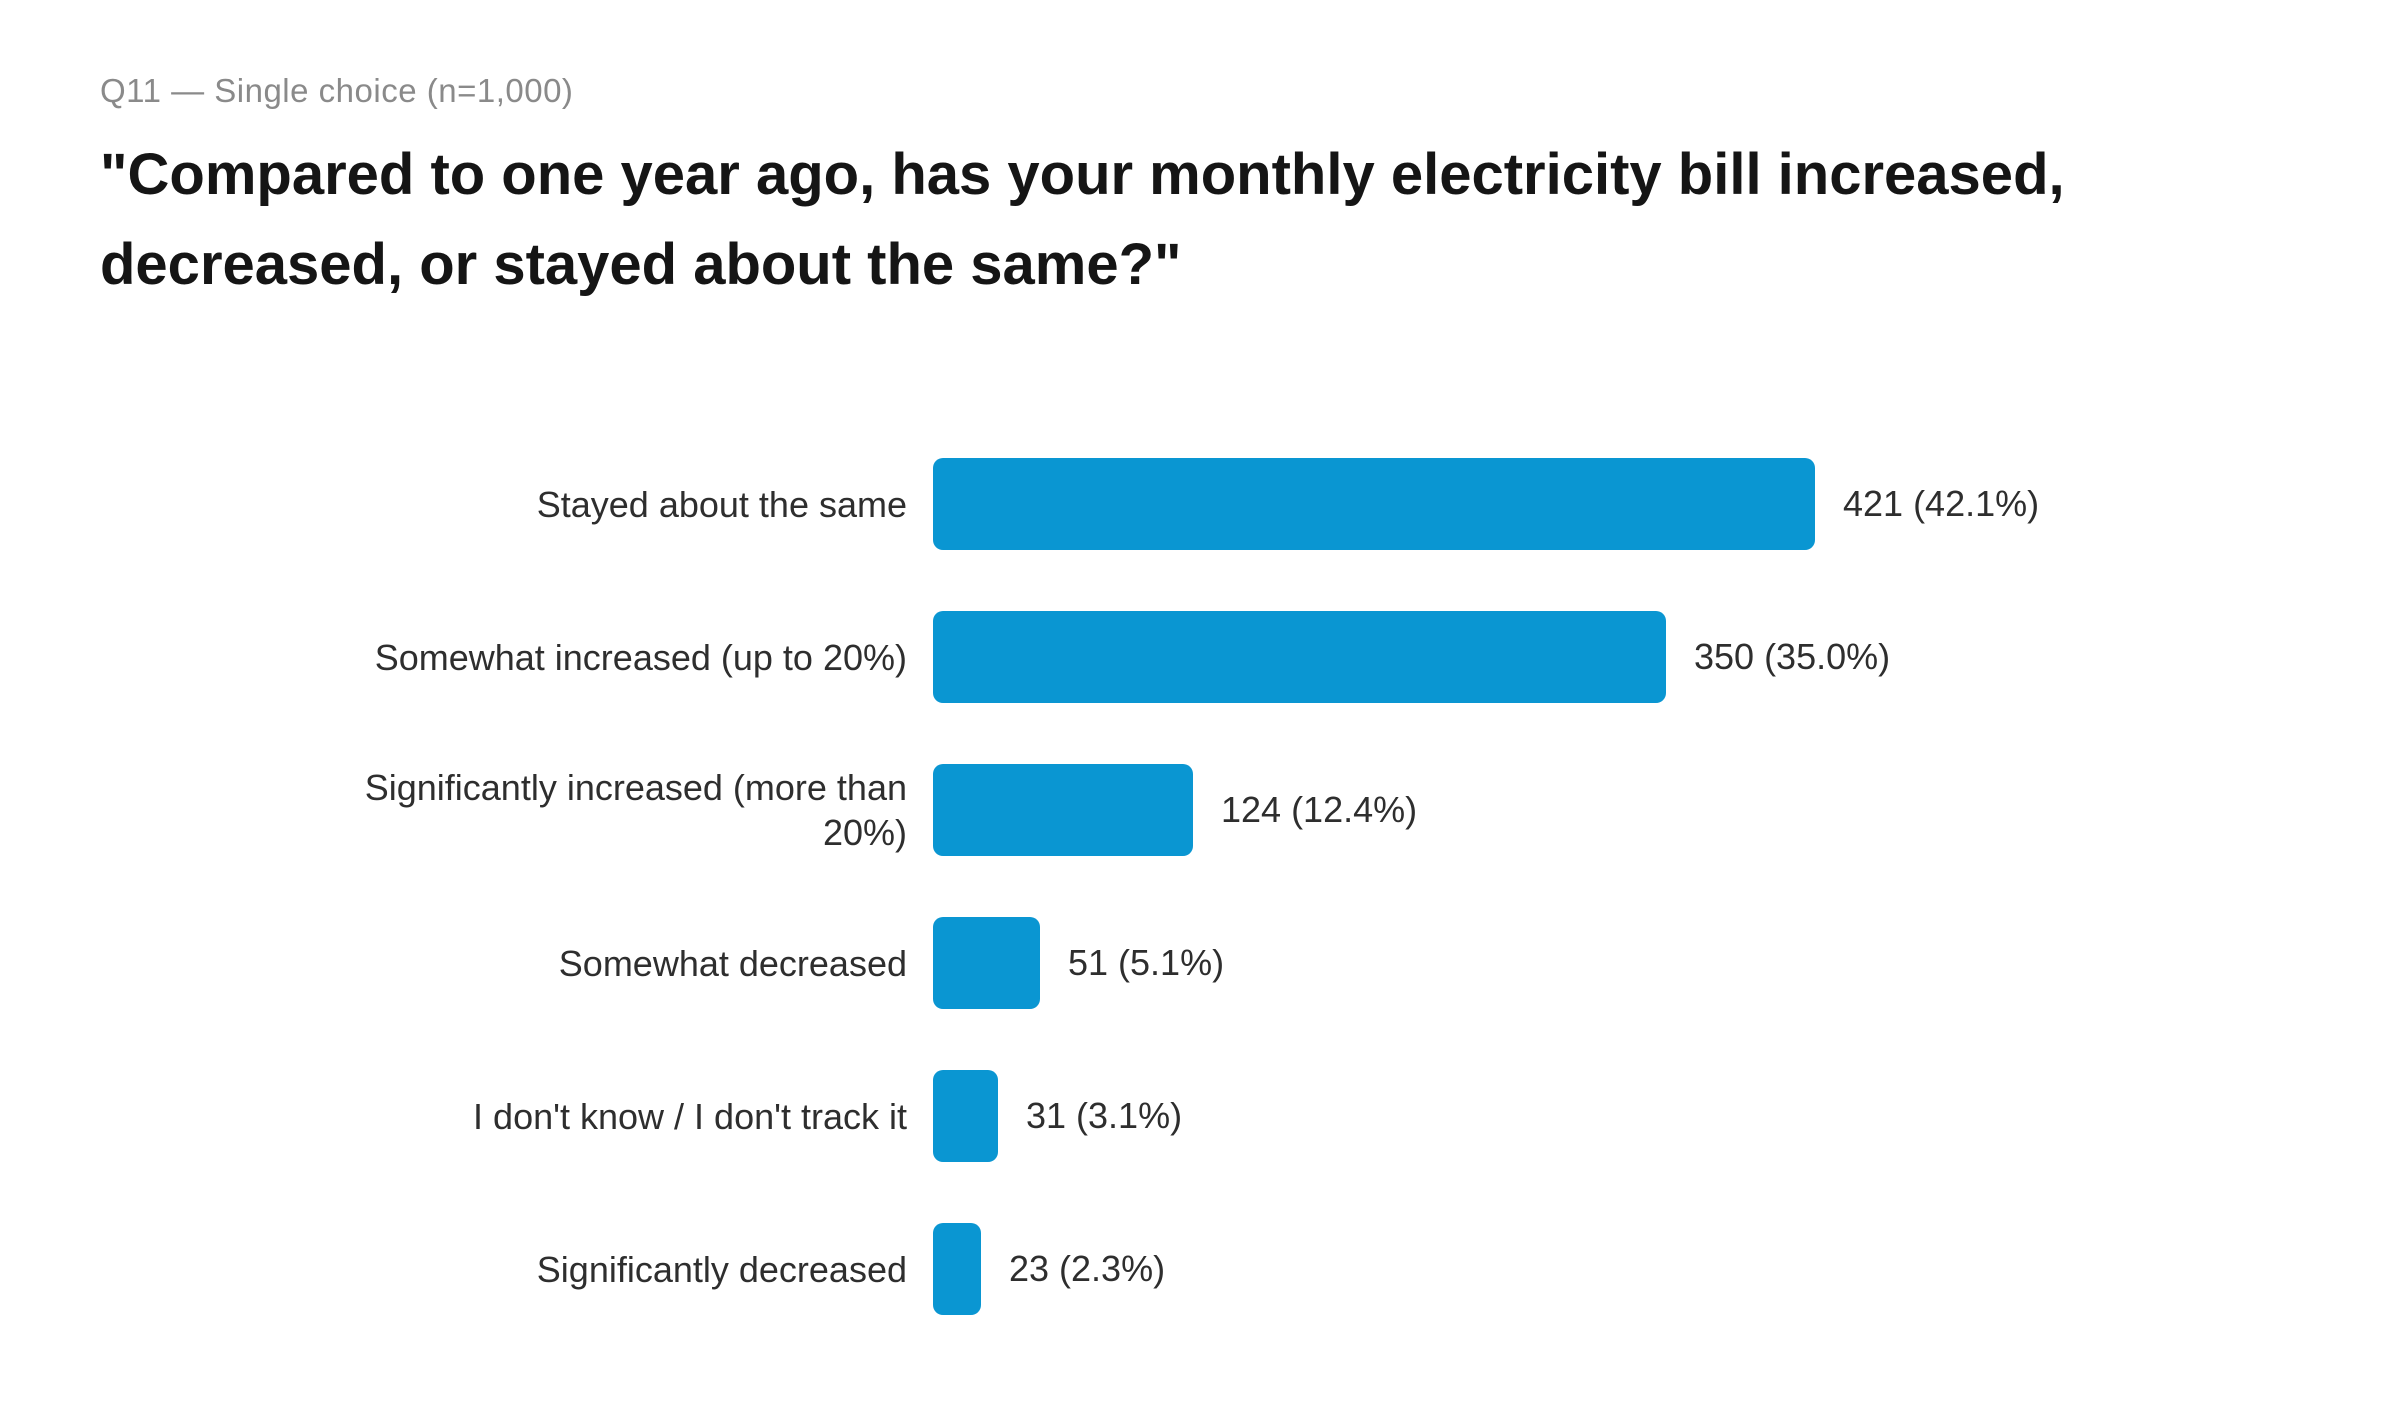 This screenshot has width=2400, height=1404. Describe the element at coordinates (1104, 1116) in the screenshot. I see `value-label: 31 (3.1%)` at that location.